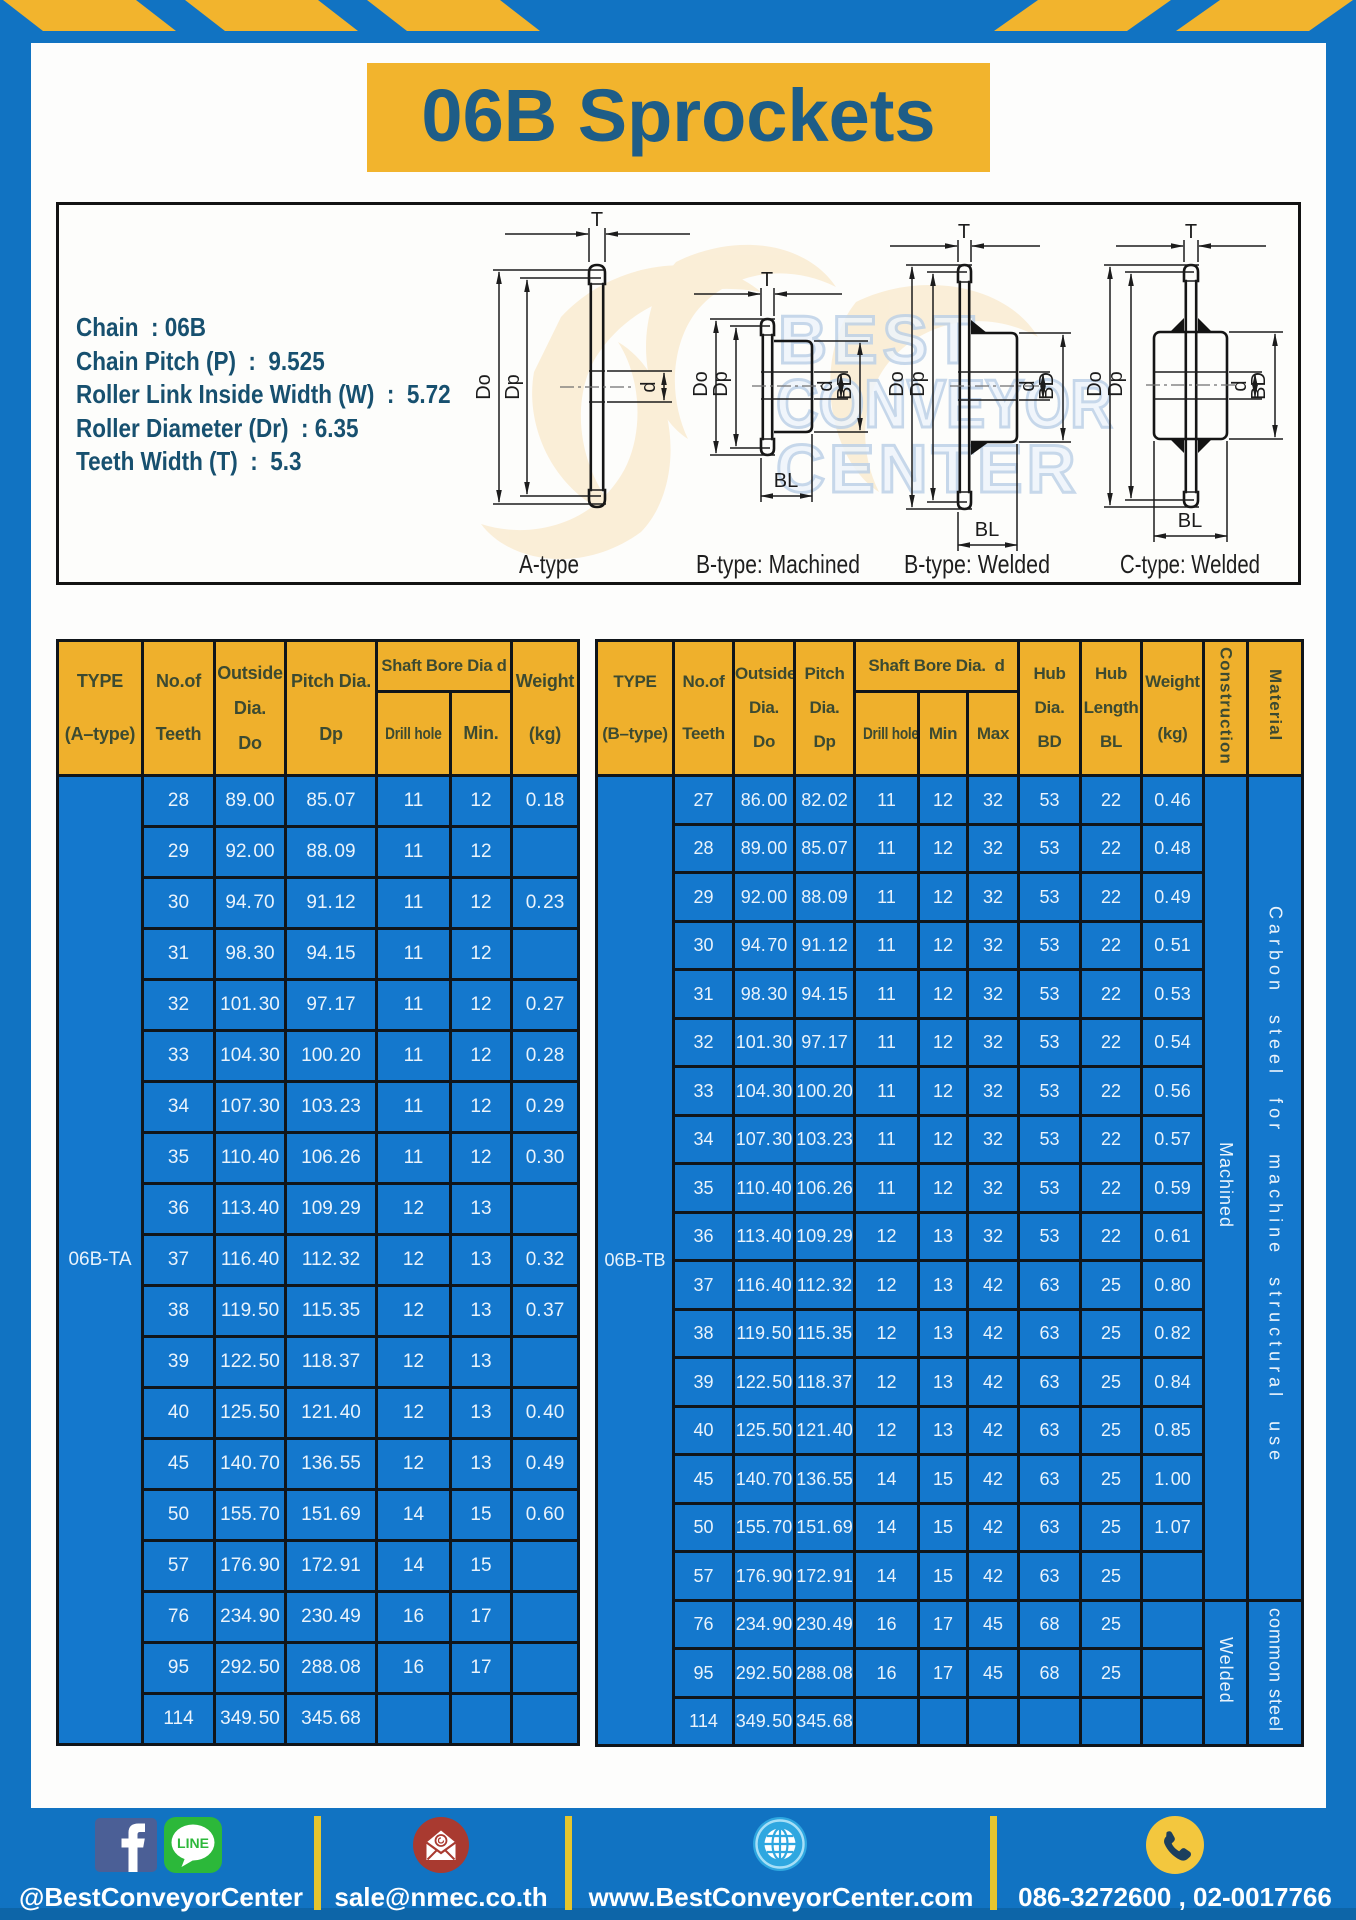 This screenshot has height=1920, width=1356. I want to click on svg-text: C-type: Welded, so click(1190, 564).